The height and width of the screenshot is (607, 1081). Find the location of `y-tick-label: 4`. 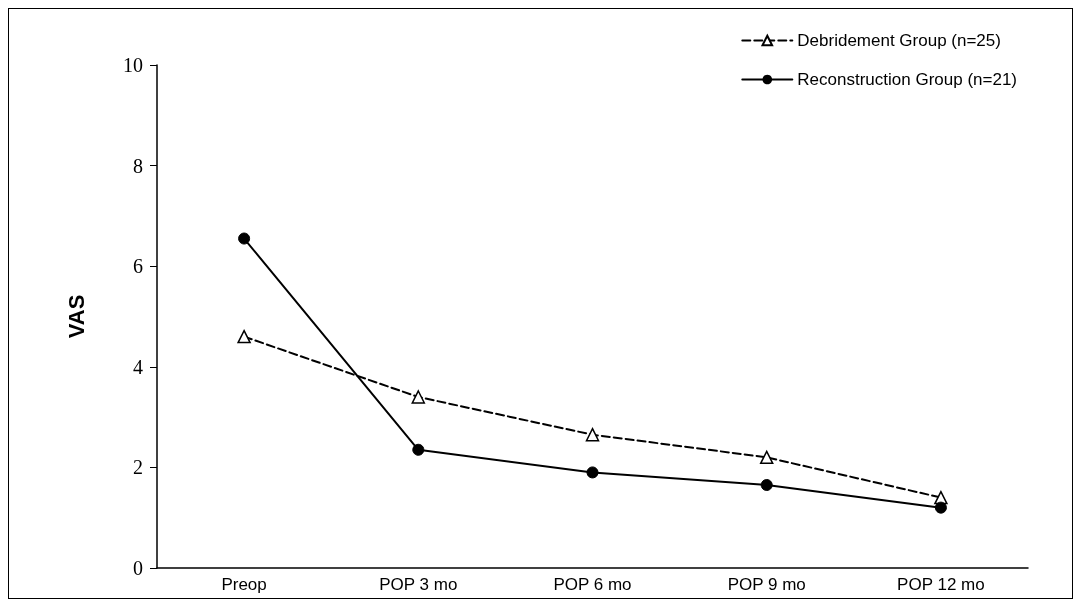

y-tick-label: 4 is located at coordinates (138, 366).